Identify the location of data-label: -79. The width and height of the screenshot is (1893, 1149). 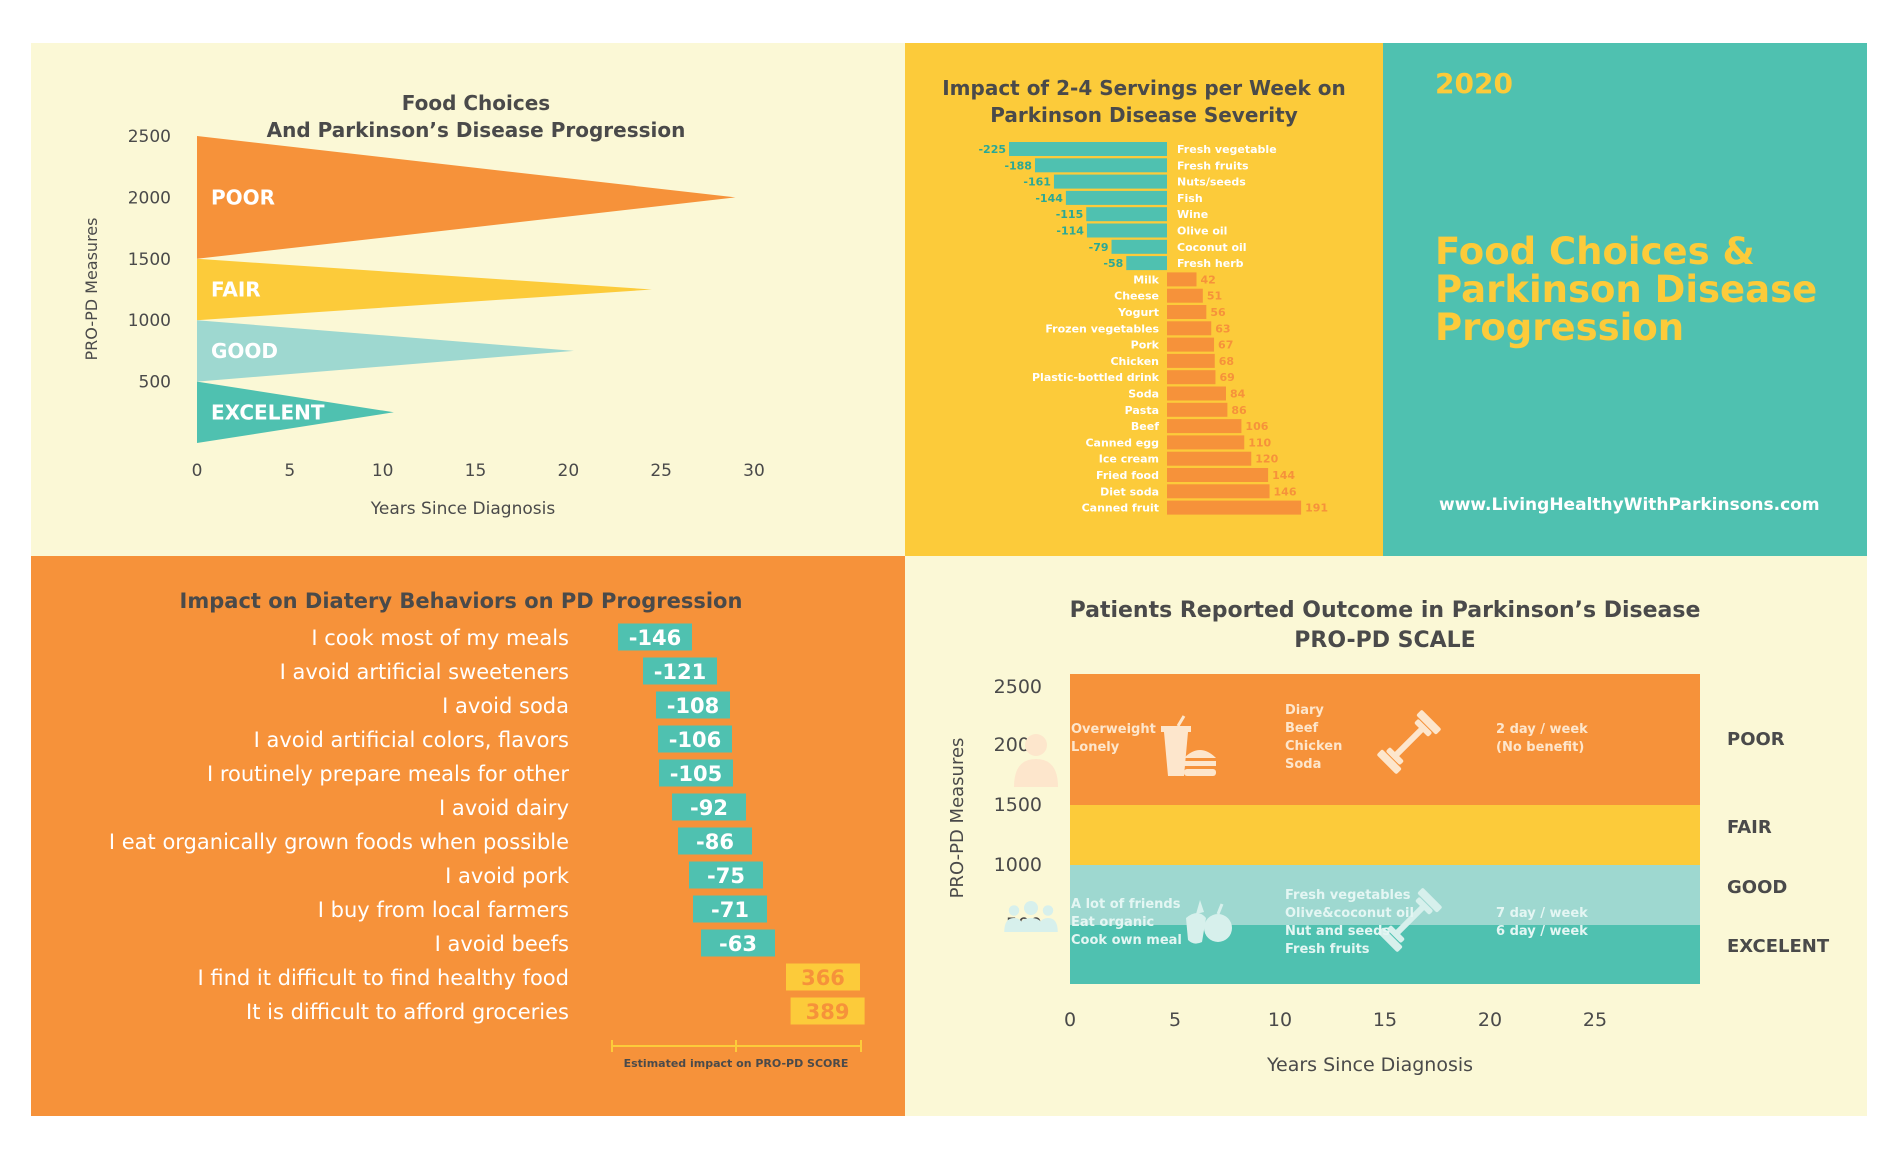
(1099, 247).